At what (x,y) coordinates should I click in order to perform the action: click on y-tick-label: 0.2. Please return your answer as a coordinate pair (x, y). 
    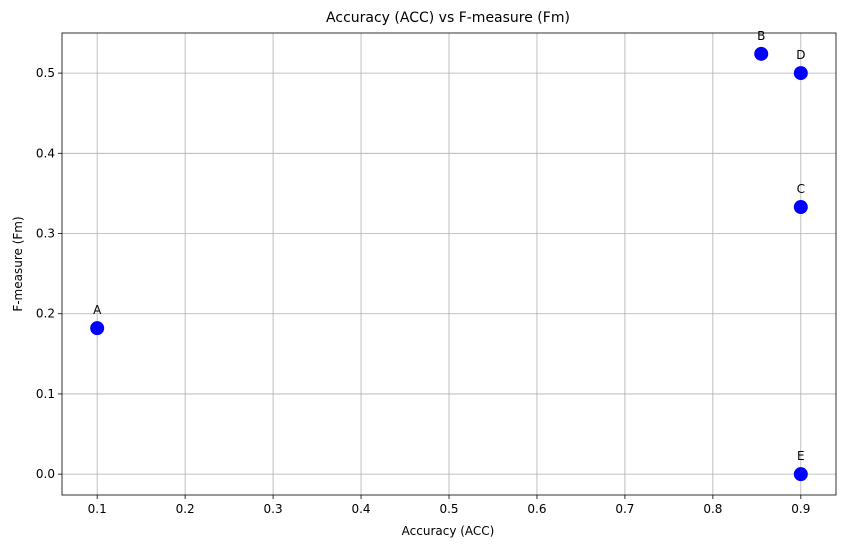
    Looking at the image, I should click on (45, 314).